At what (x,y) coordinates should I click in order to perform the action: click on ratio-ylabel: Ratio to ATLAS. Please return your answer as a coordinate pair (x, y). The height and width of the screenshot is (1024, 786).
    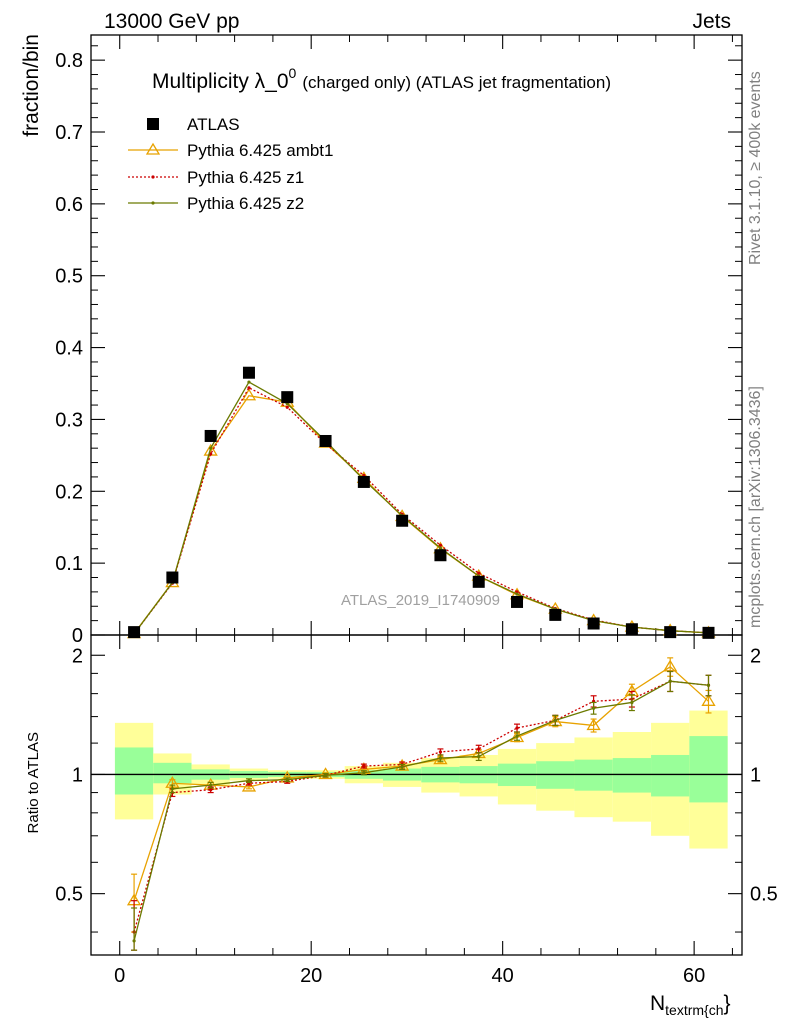
    Looking at the image, I should click on (33, 782).